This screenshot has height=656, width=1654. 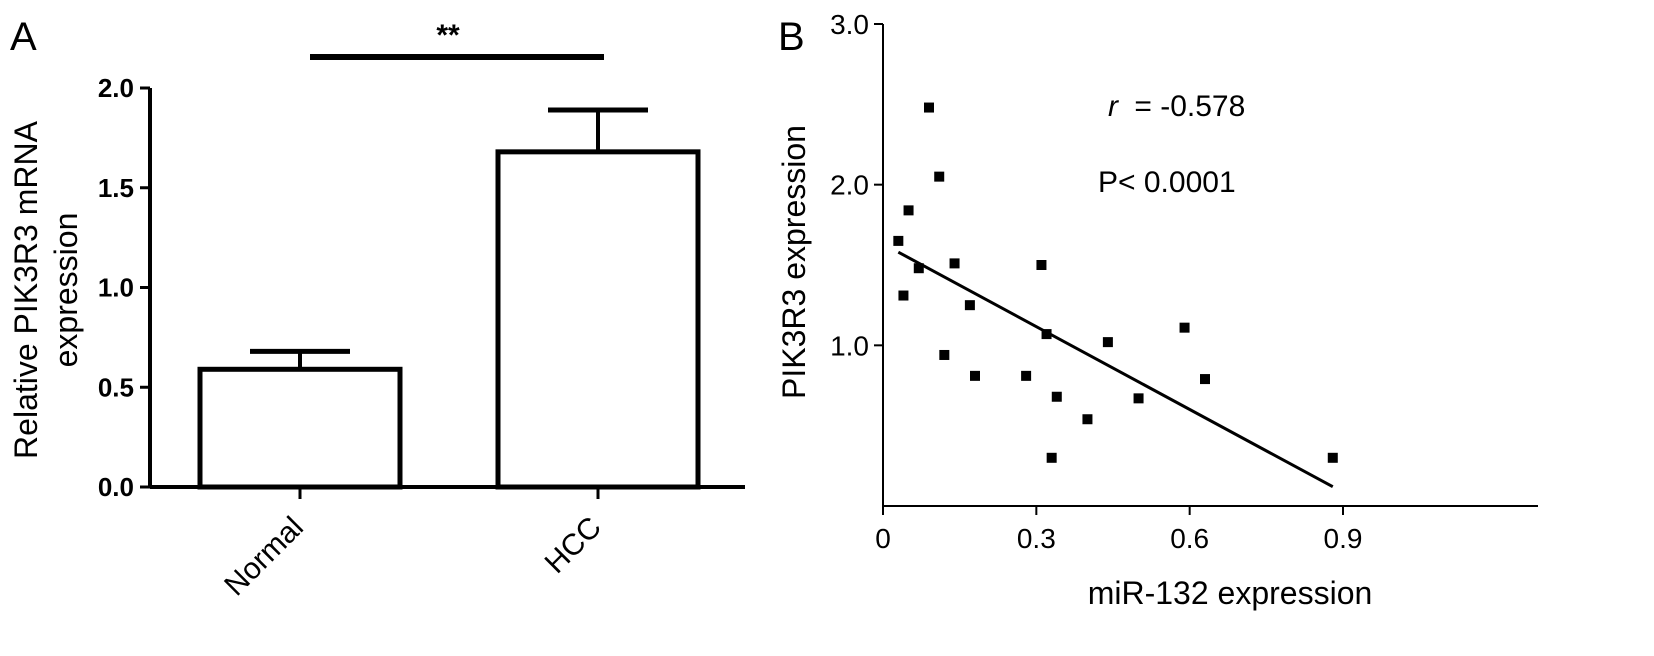 What do you see at coordinates (794, 262) in the screenshot?
I see `panel-b-ylabel: PIK3R3 expression` at bounding box center [794, 262].